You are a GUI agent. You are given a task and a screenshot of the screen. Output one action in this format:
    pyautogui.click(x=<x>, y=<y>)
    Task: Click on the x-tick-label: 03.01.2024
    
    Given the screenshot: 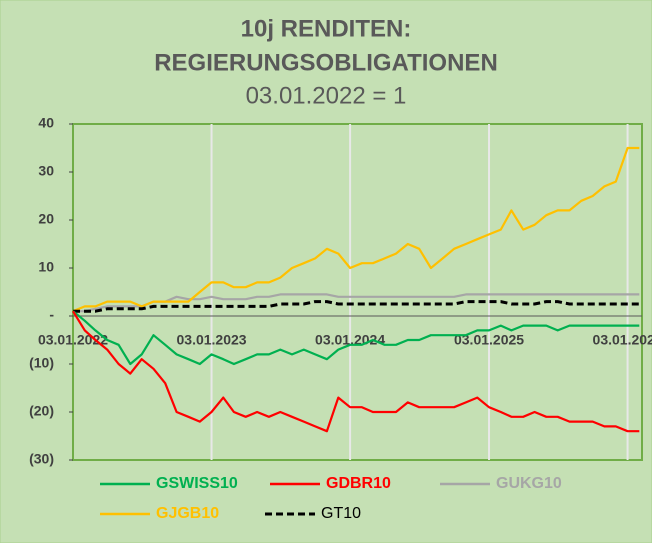 What is the action you would take?
    pyautogui.click(x=350, y=340)
    